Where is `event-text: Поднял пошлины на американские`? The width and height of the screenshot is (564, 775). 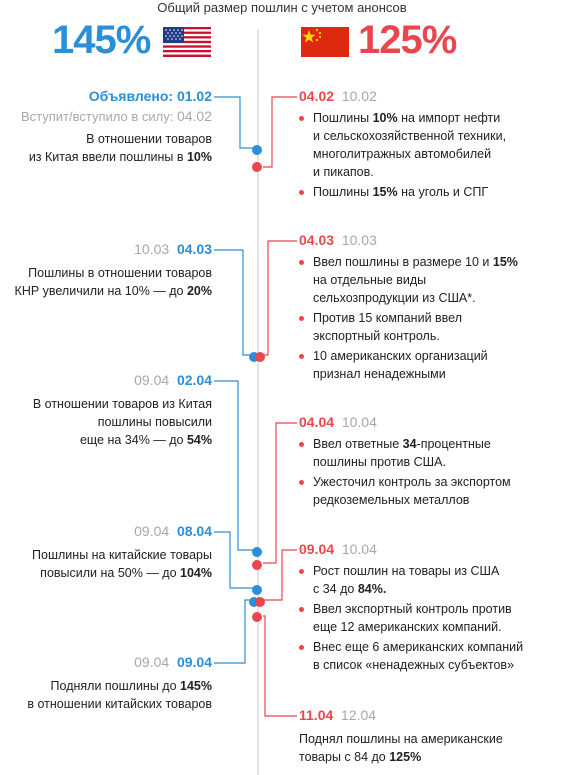
event-text: Поднял пошлины на американские is located at coordinates (401, 739).